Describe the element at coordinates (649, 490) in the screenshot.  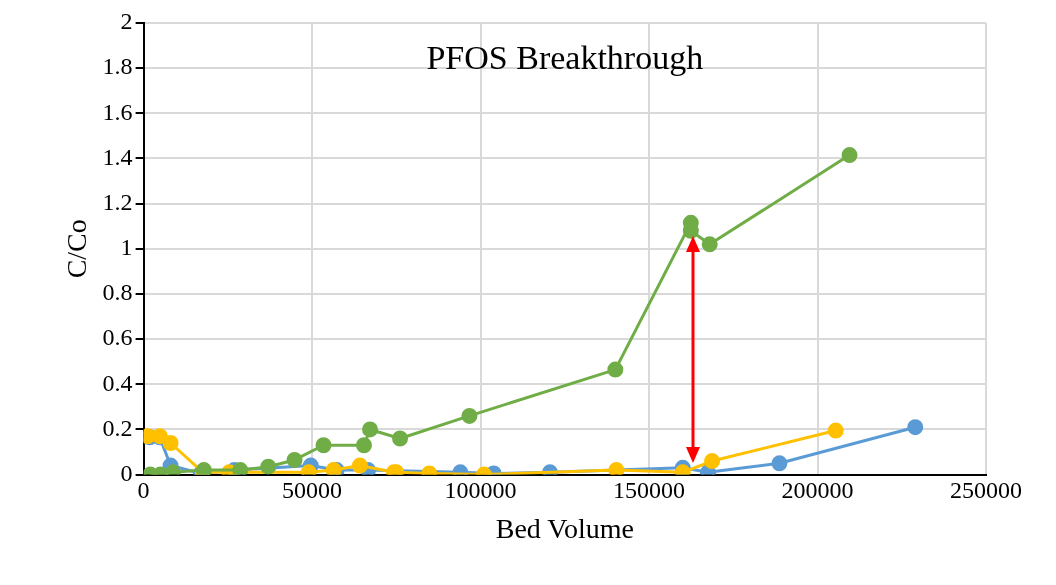
I see `x-tick-label: 150000` at that location.